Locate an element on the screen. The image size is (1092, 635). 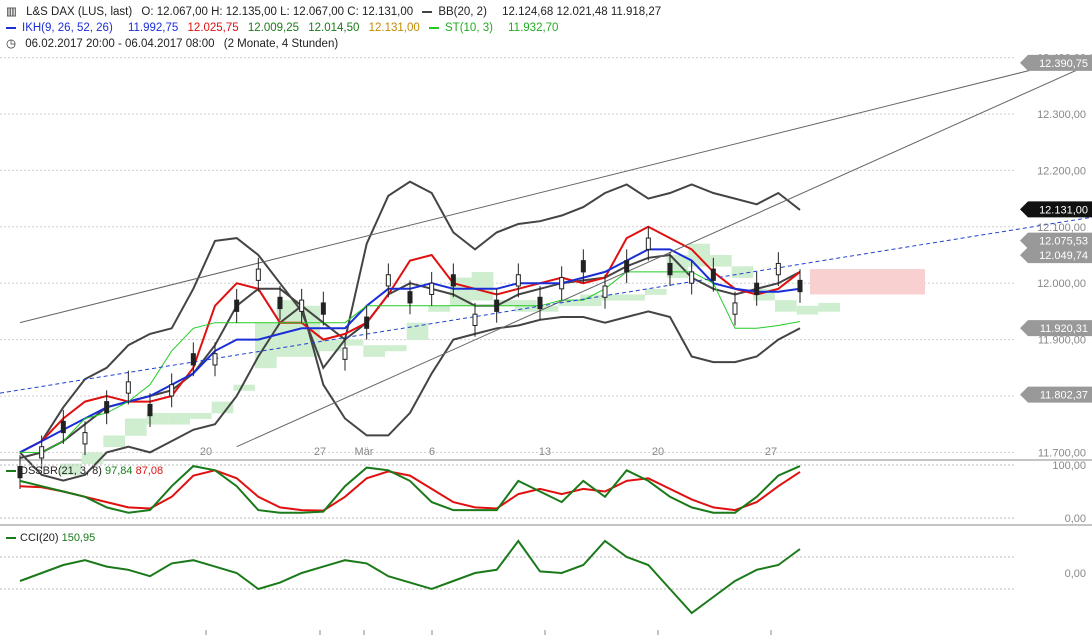
price-marker-label: 12.075,53 is located at coordinates (1063, 242).